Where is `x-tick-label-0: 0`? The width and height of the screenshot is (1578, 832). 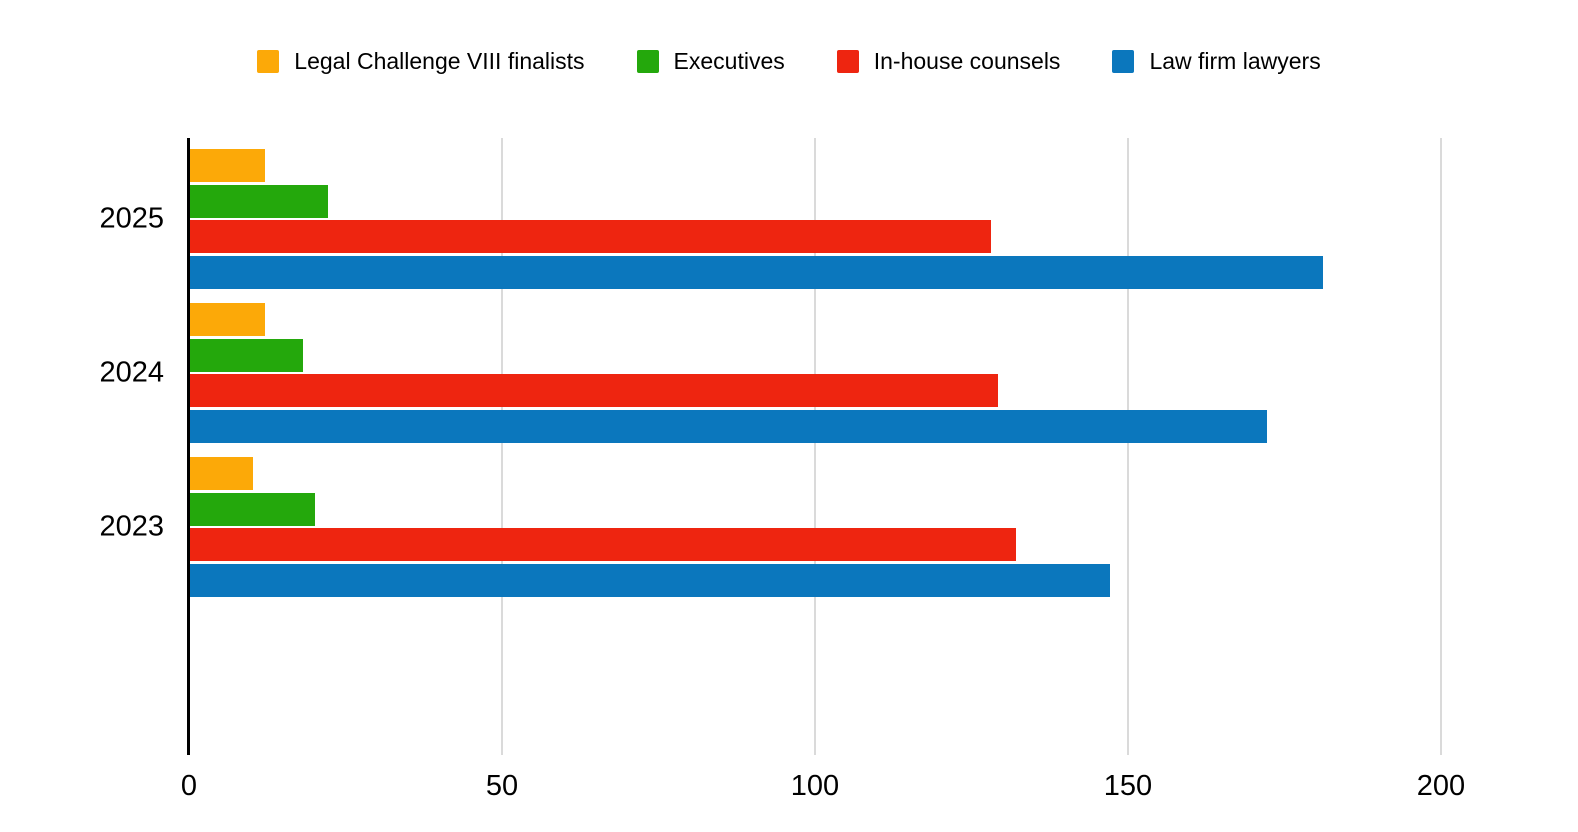 x-tick-label-0: 0 is located at coordinates (189, 786).